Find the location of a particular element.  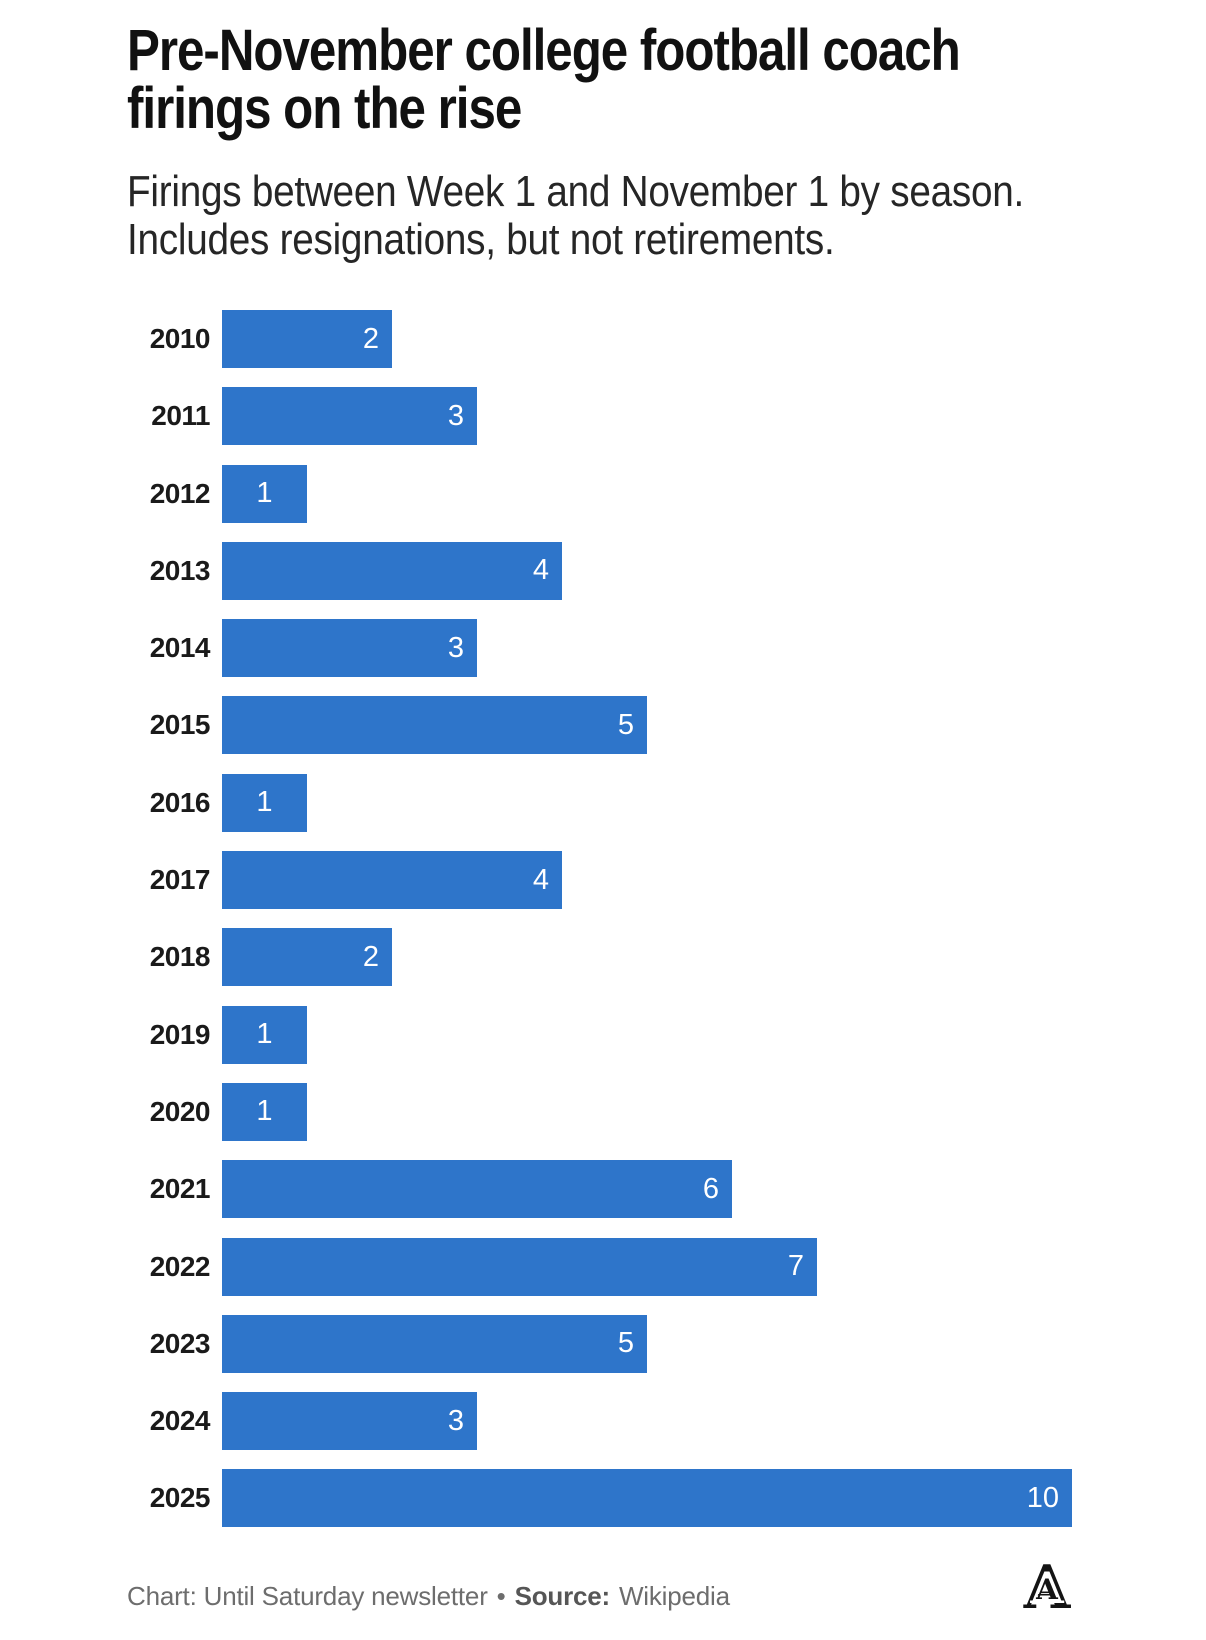

bar-row: 2013 4 is located at coordinates (603, 570).